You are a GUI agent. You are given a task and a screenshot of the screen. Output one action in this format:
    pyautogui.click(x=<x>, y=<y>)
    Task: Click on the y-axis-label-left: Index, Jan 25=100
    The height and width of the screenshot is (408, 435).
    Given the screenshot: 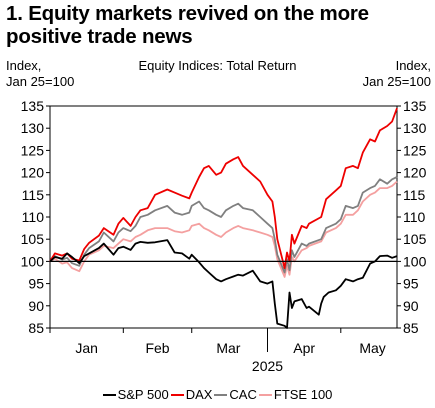 What is the action you would take?
    pyautogui.click(x=40, y=74)
    